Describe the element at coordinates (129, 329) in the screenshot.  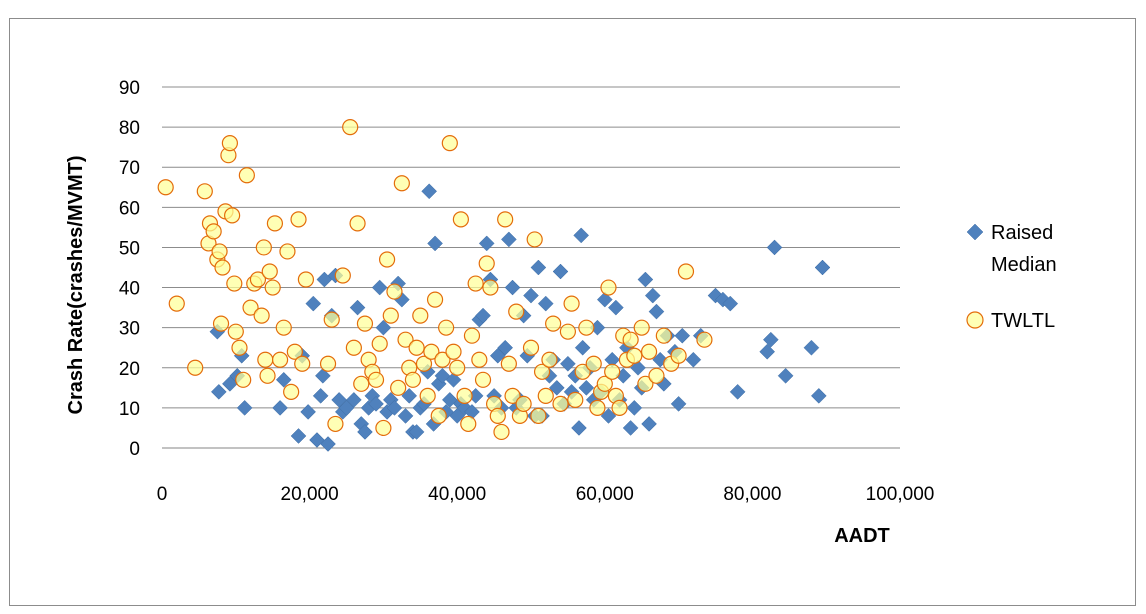
I see `y-tick-label: 30` at that location.